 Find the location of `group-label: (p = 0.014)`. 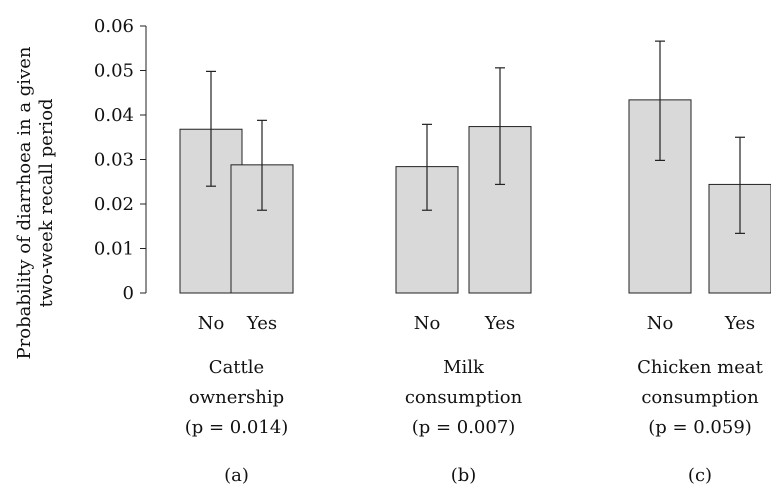

group-label: (p = 0.014) is located at coordinates (237, 427).